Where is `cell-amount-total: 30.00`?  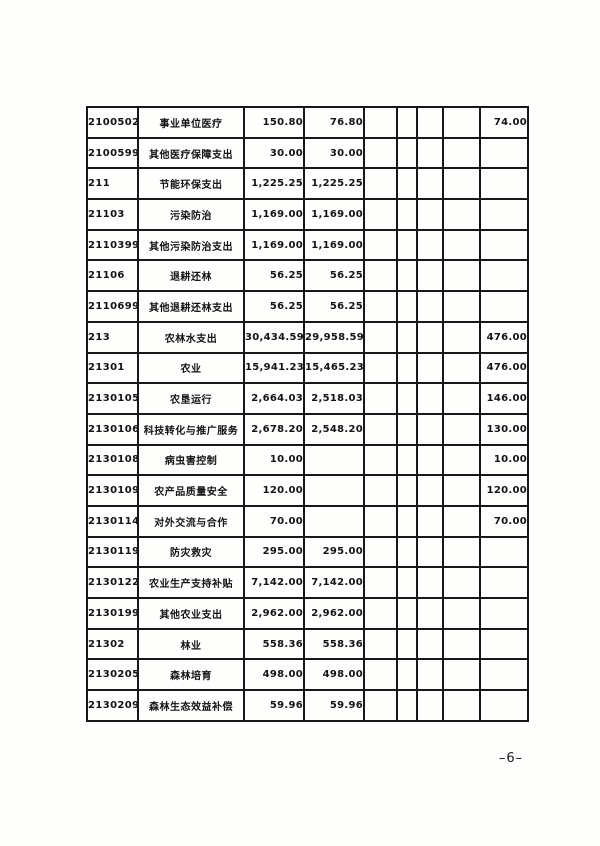 cell-amount-total: 30.00 is located at coordinates (274, 153).